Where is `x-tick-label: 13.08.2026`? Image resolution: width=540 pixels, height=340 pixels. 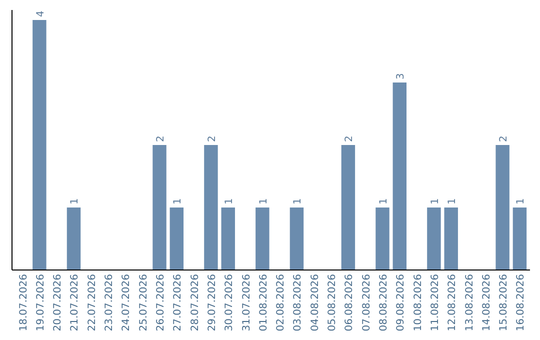 x-tick-label: 13.08.2026 is located at coordinates (470, 303).